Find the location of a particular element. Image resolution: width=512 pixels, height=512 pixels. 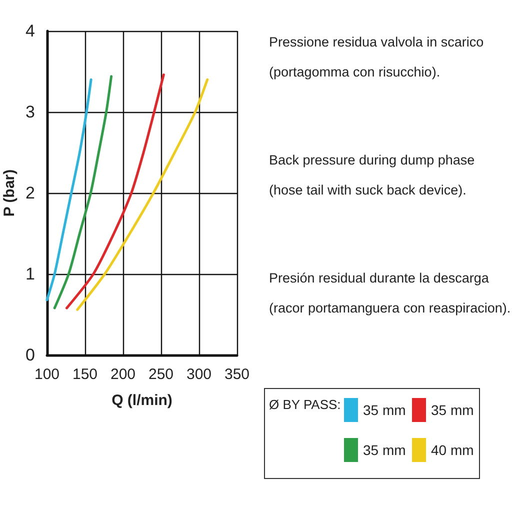

text: Presión residual durante la descarga (racor portamanguera con reaspiracion). is located at coordinates (390, 293).